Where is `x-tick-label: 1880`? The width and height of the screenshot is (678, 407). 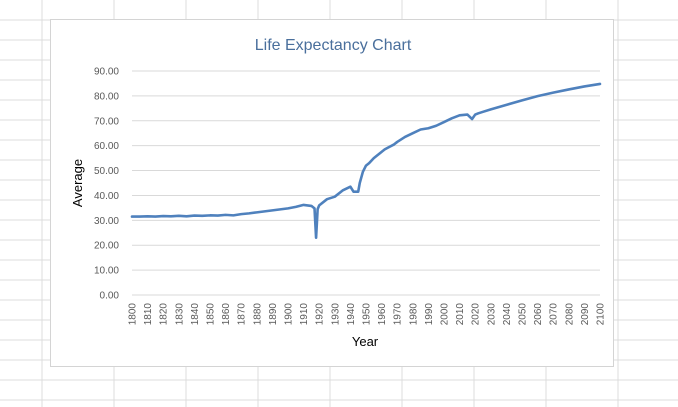 x-tick-label: 1880 is located at coordinates (257, 314).